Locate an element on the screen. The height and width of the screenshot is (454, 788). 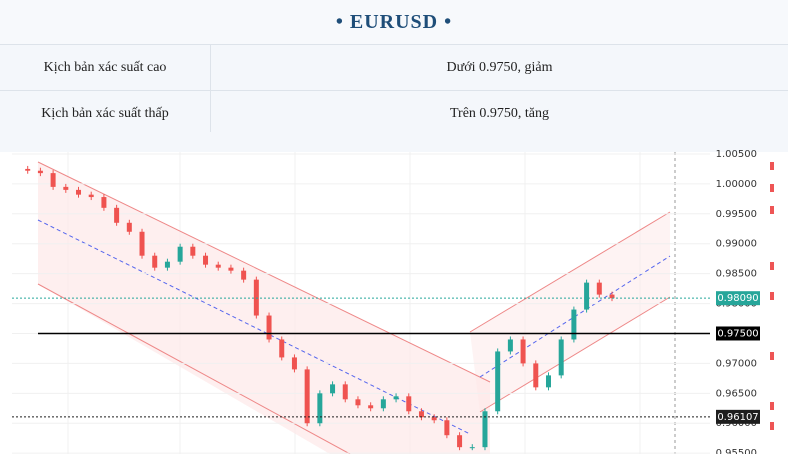
y-tick-label: 0.99000 is located at coordinates (736, 244).